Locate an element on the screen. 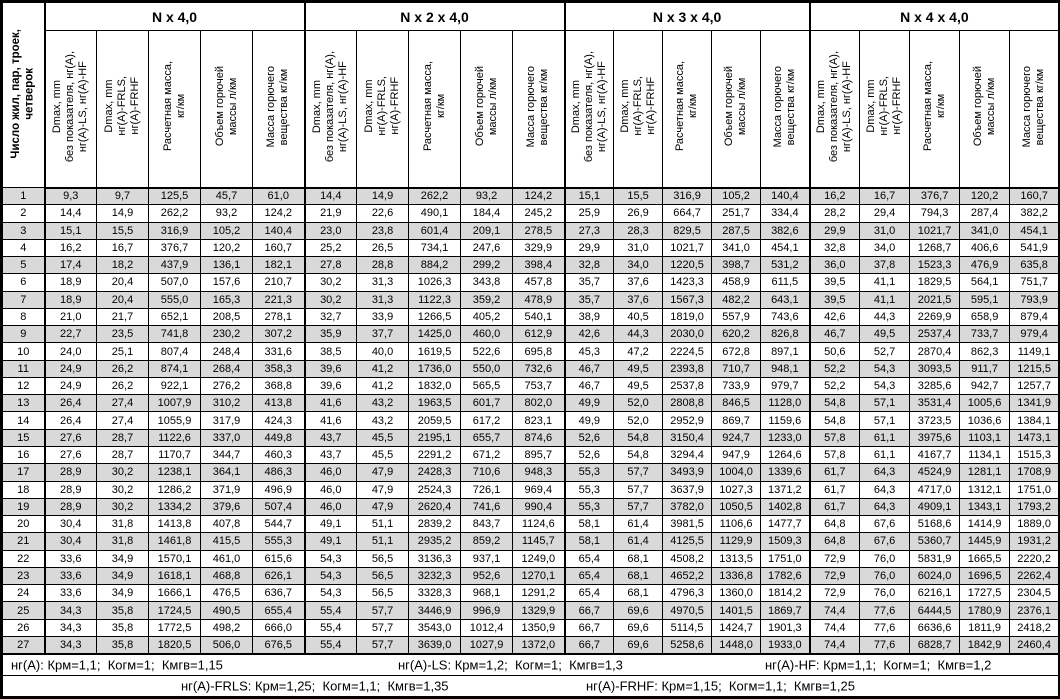 The height and width of the screenshot is (699, 1060). value-cell: 36,0 is located at coordinates (835, 265).